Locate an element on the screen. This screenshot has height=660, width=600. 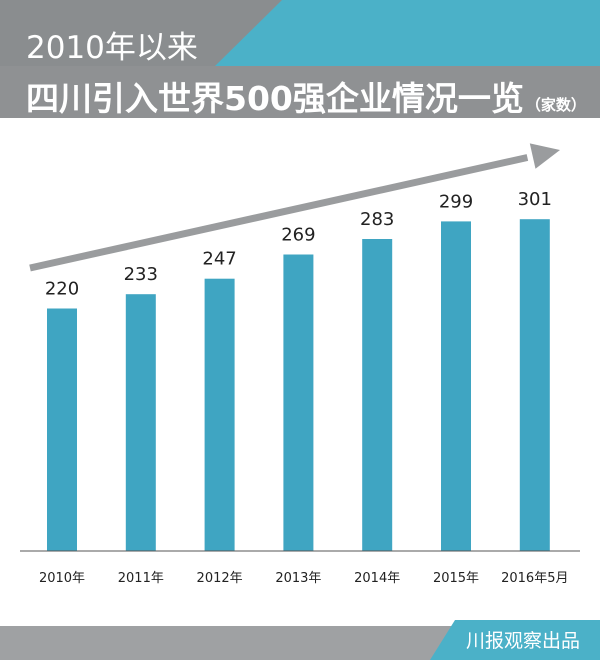
footer-teal-shape is located at coordinates (515, 640).